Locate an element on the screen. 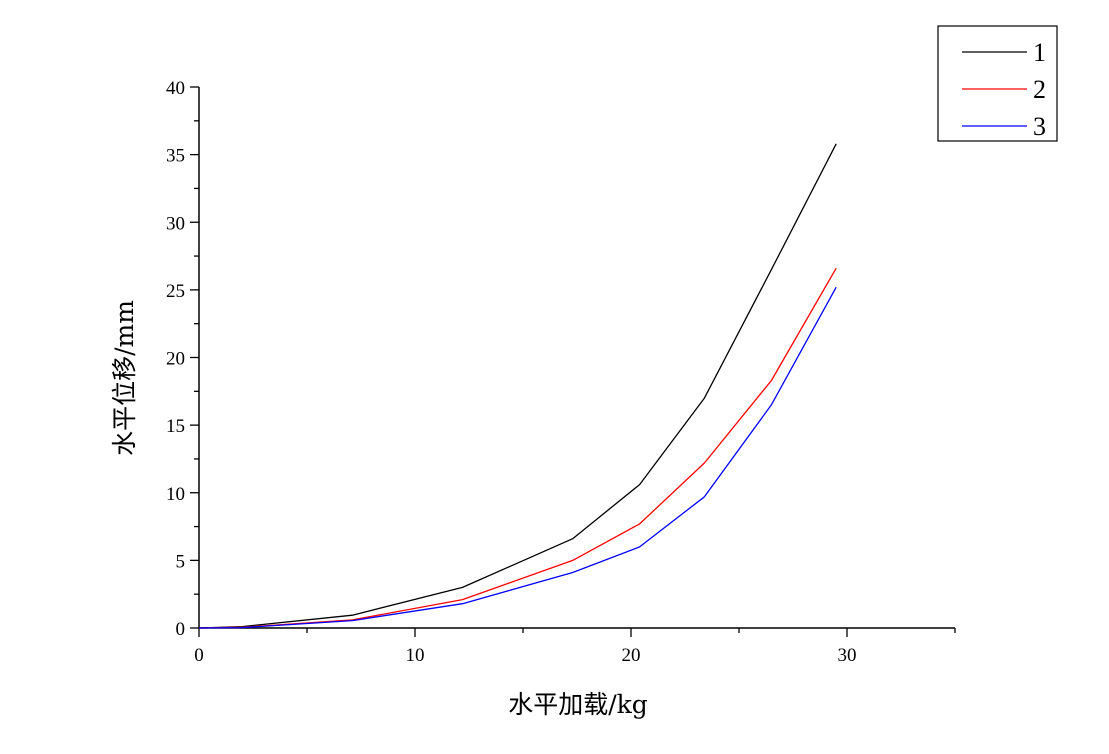  y-tick-label: 10 is located at coordinates (175, 494).